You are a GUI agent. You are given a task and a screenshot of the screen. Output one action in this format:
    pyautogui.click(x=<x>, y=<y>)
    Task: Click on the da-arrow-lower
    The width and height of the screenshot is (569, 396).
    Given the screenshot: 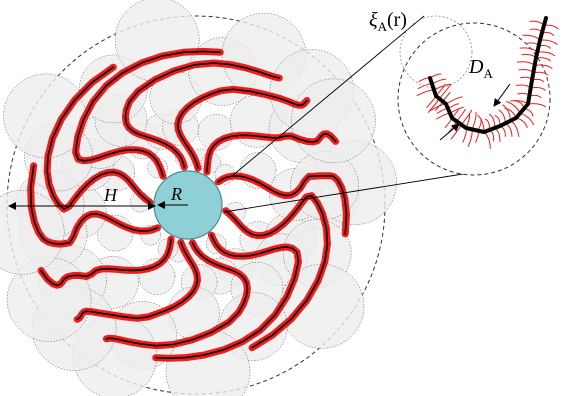 What is the action you would take?
    pyautogui.click(x=449, y=132)
    